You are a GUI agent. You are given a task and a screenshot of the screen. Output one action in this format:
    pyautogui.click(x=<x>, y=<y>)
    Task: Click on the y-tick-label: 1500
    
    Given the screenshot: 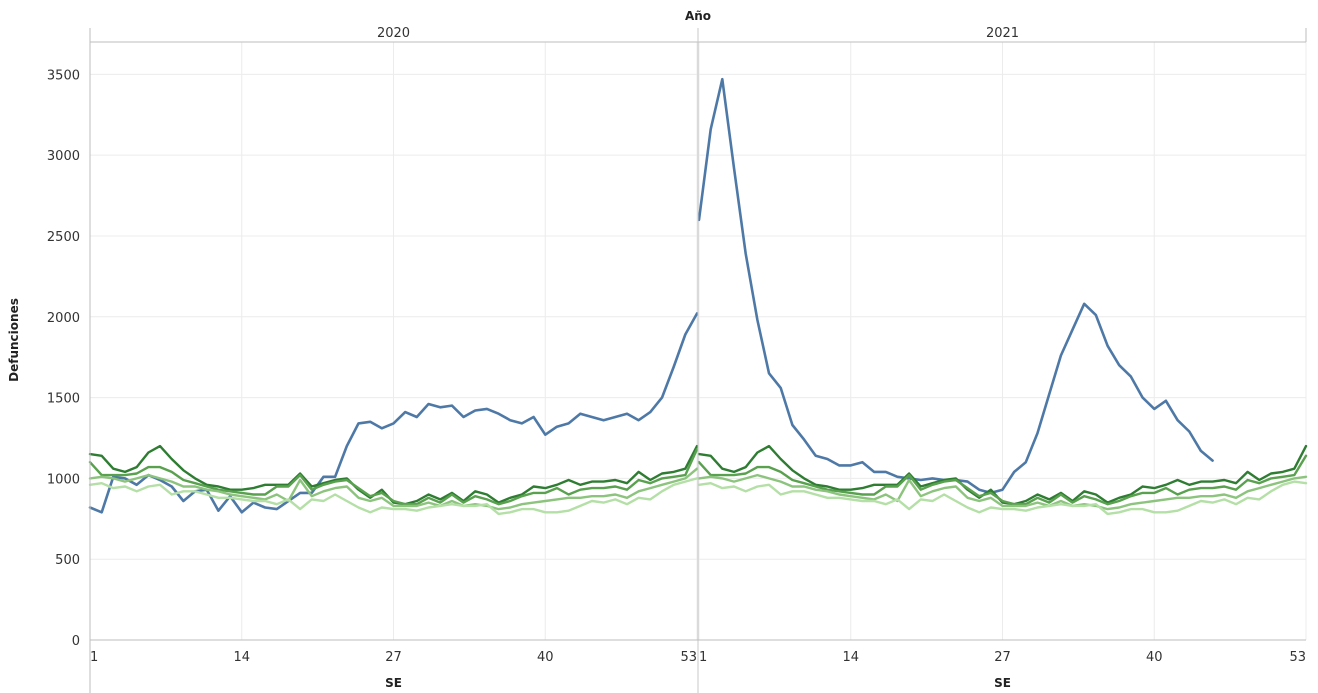 What is the action you would take?
    pyautogui.click(x=63, y=399)
    